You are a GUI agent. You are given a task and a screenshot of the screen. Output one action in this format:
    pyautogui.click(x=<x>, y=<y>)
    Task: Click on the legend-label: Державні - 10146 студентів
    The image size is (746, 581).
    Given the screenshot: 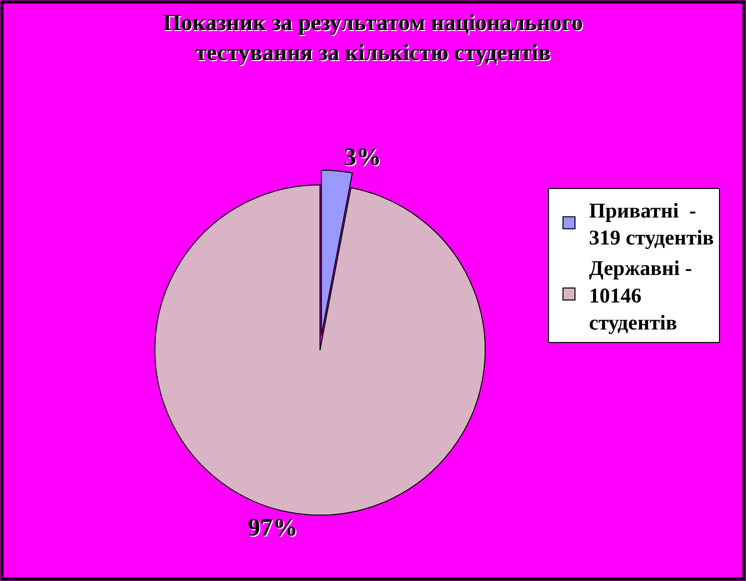 What is the action you would take?
    pyautogui.click(x=640, y=295)
    